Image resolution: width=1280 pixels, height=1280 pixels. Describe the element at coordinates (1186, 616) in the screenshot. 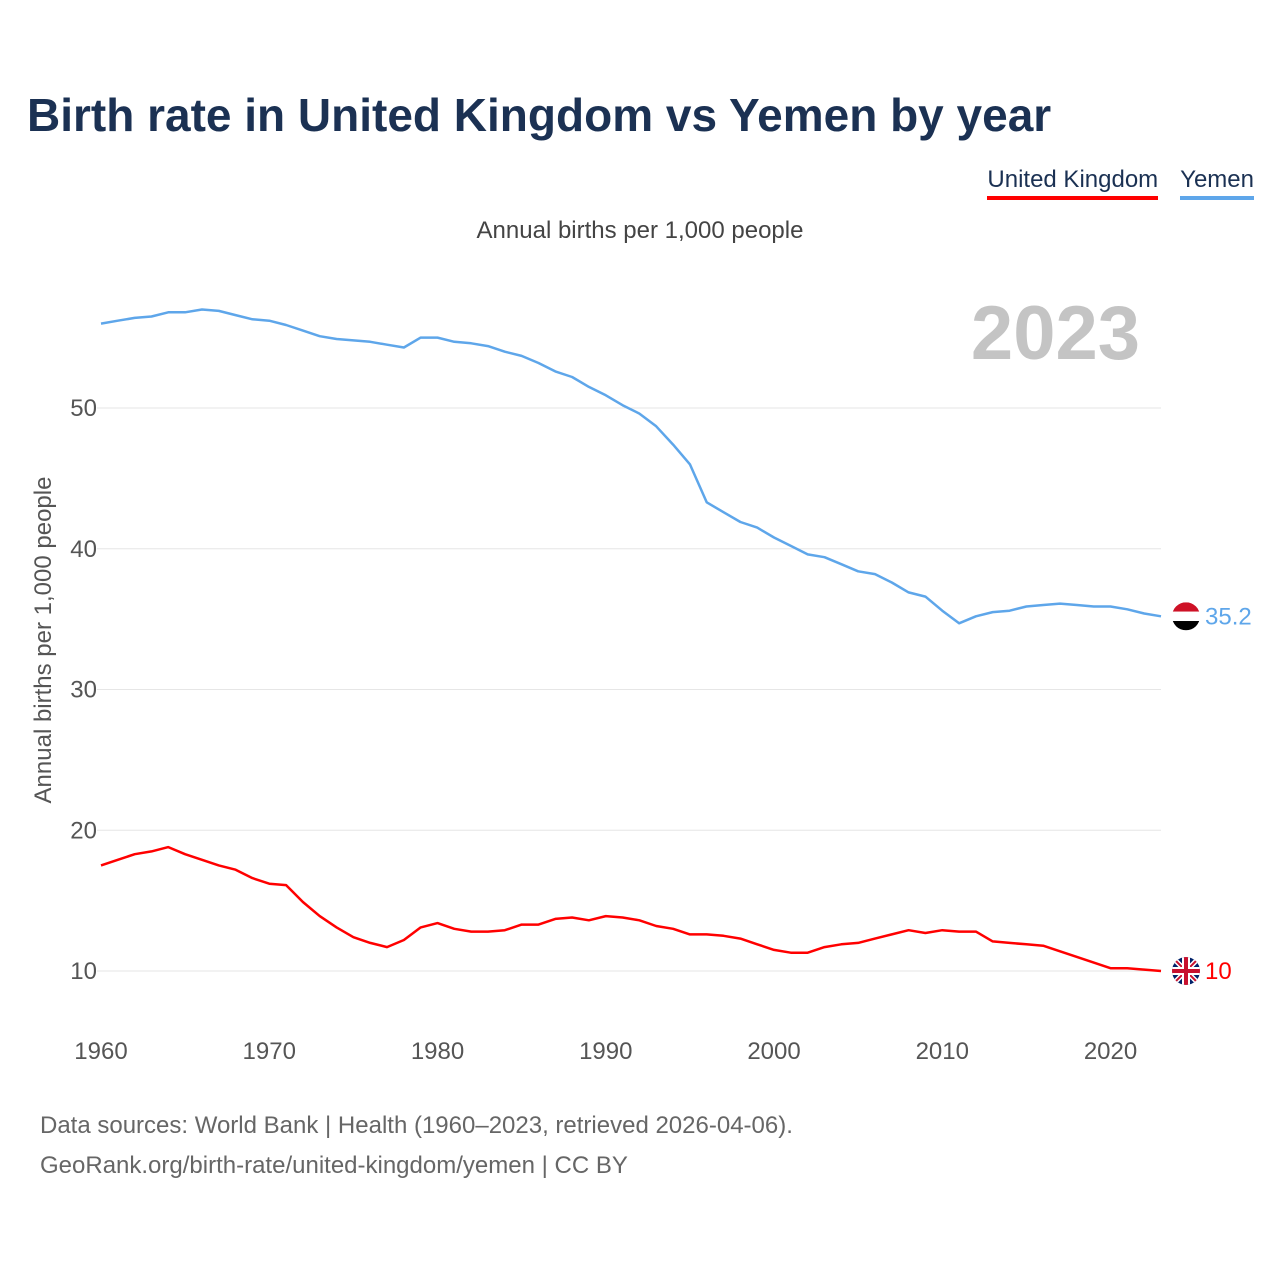

I see `yemen-flag-icon` at that location.